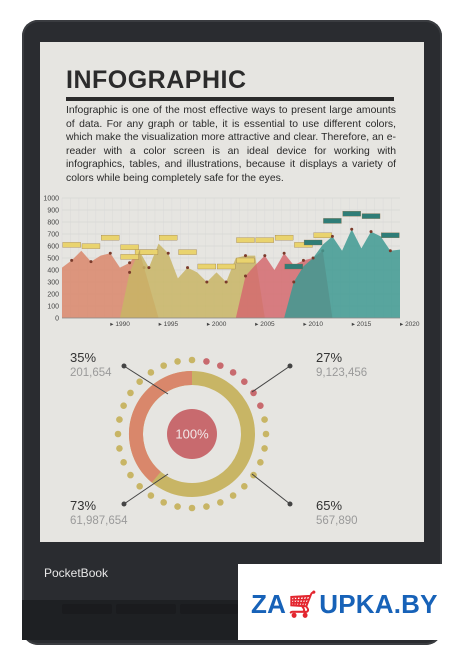 This screenshot has width=464, height=645. What do you see at coordinates (87, 609) in the screenshot?
I see `back-button` at bounding box center [87, 609].